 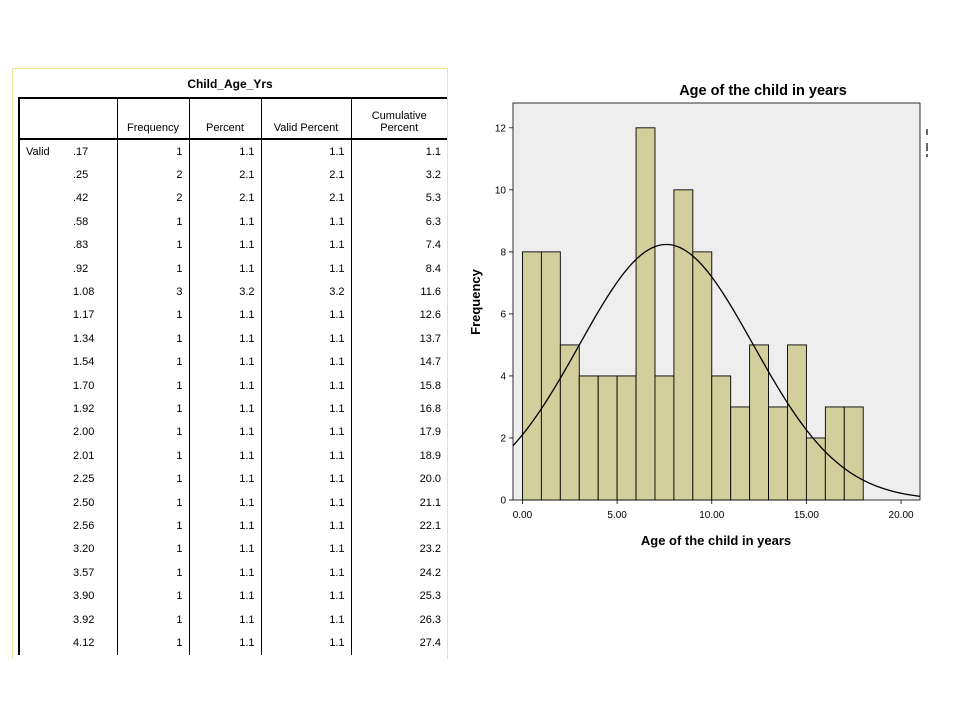 I want to click on table-row: 2.01 1 1.1 1.1 18.9, so click(x=232, y=456).